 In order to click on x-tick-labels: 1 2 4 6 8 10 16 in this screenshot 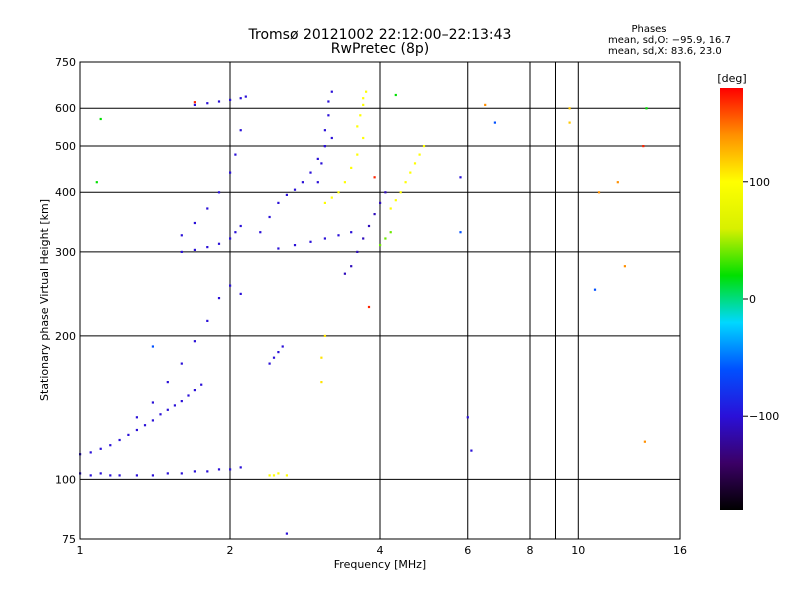, I will do `click(382, 550)`.